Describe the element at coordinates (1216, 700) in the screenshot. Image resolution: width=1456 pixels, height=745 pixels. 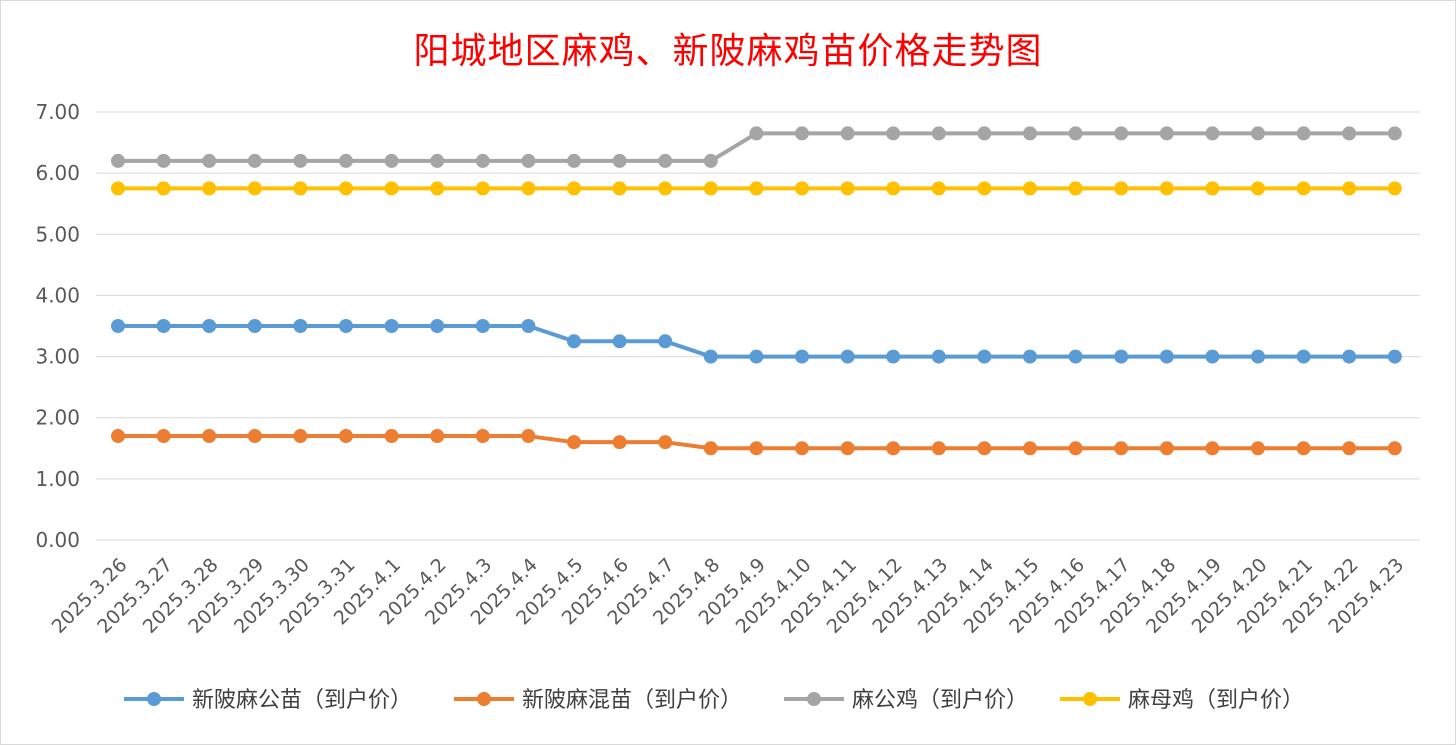
I see `legend-label: 麻母鸡（到户价）` at that location.